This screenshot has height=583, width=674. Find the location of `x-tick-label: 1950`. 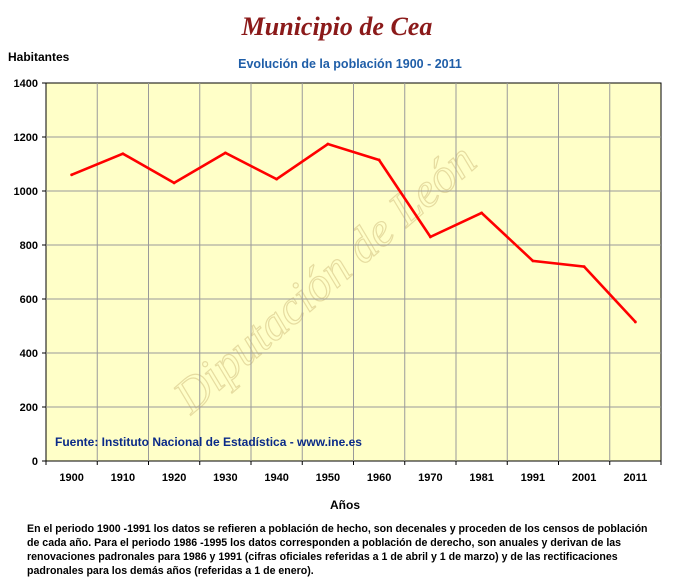

x-tick-label: 1950 is located at coordinates (328, 478).